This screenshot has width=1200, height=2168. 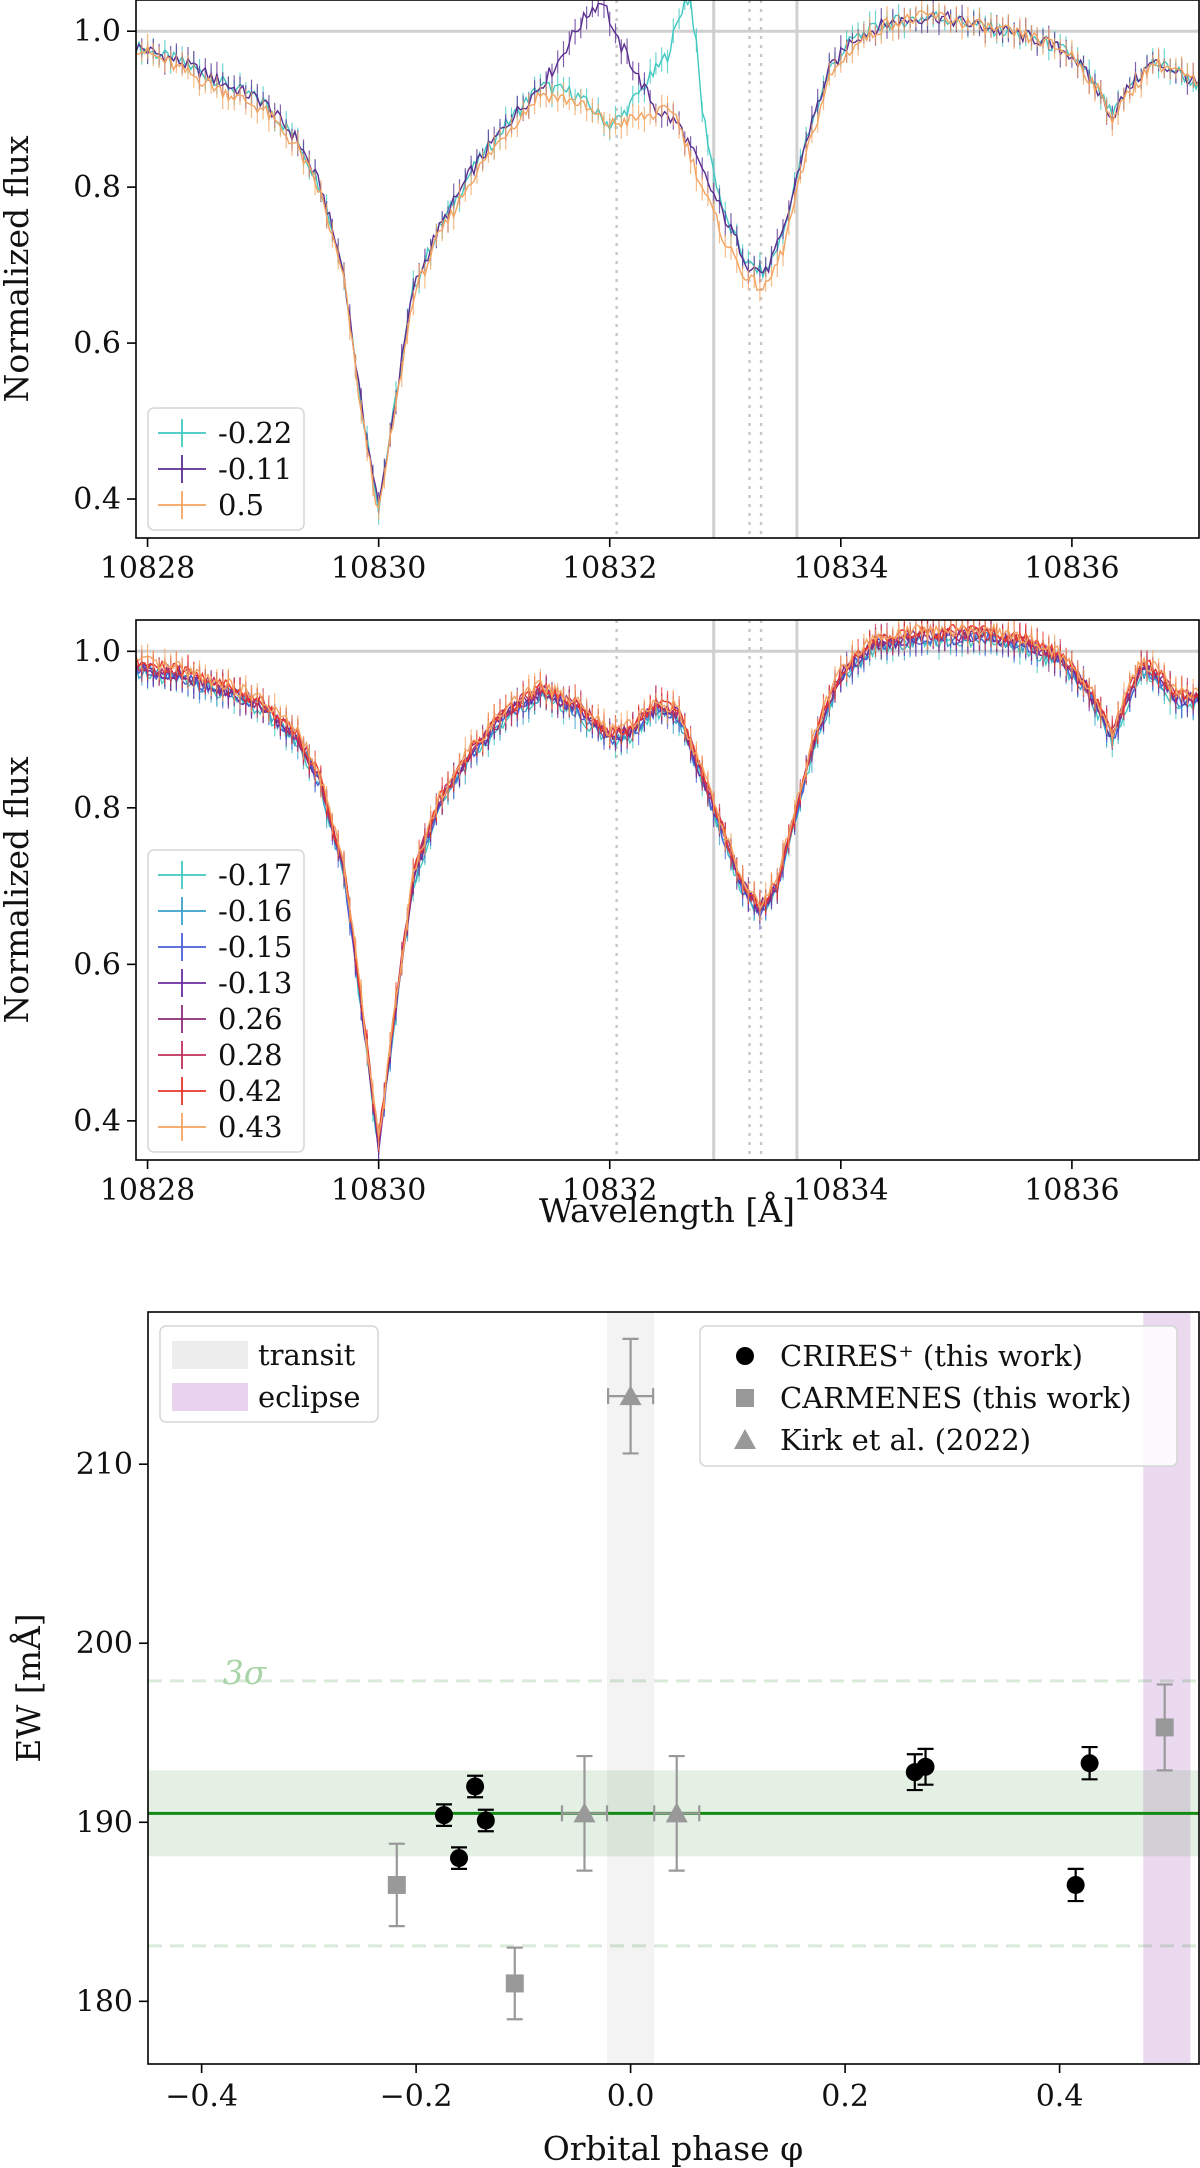 I want to click on legend-label: -0.22, so click(x=255, y=433).